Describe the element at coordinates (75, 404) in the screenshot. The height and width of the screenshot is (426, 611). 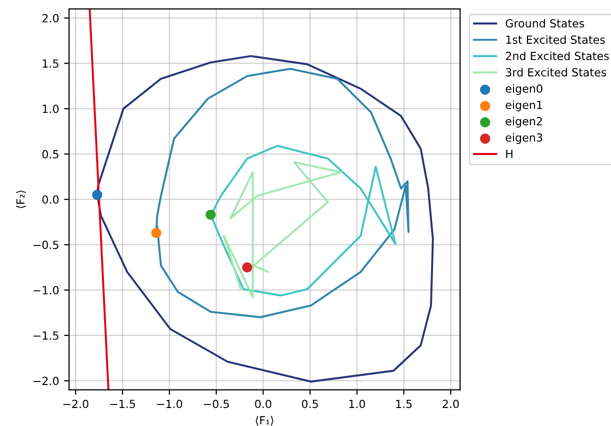
I see `x-tick-label: −2.0` at that location.